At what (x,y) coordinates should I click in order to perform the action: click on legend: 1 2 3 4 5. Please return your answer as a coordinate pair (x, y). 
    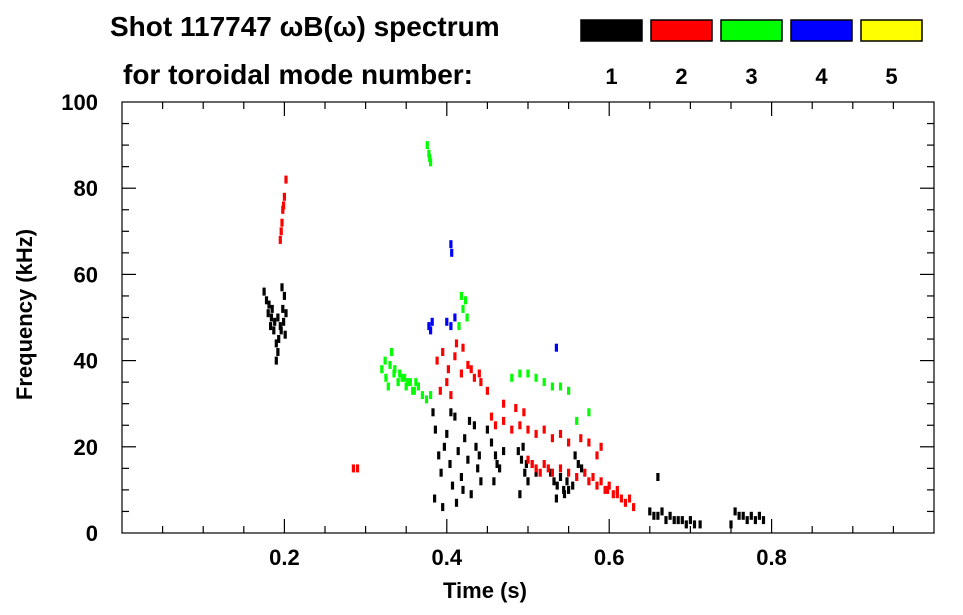
    Looking at the image, I should click on (751, 54).